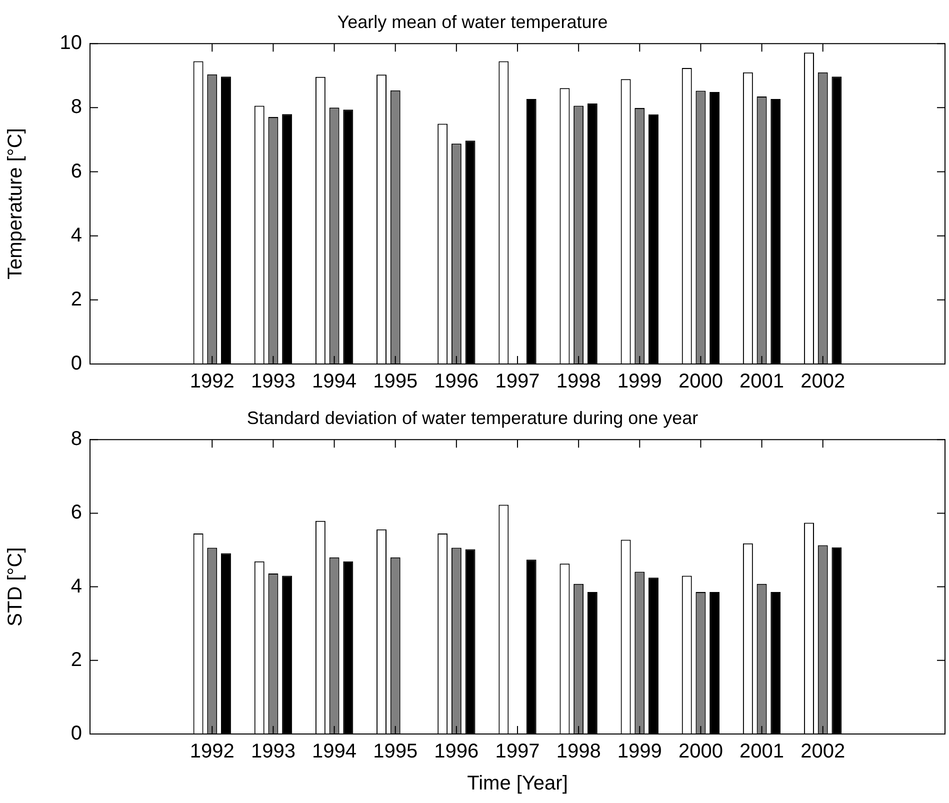 This screenshot has width=949, height=803. Describe the element at coordinates (15, 204) in the screenshot. I see `y-axis-title: Temperature [°C]` at that location.